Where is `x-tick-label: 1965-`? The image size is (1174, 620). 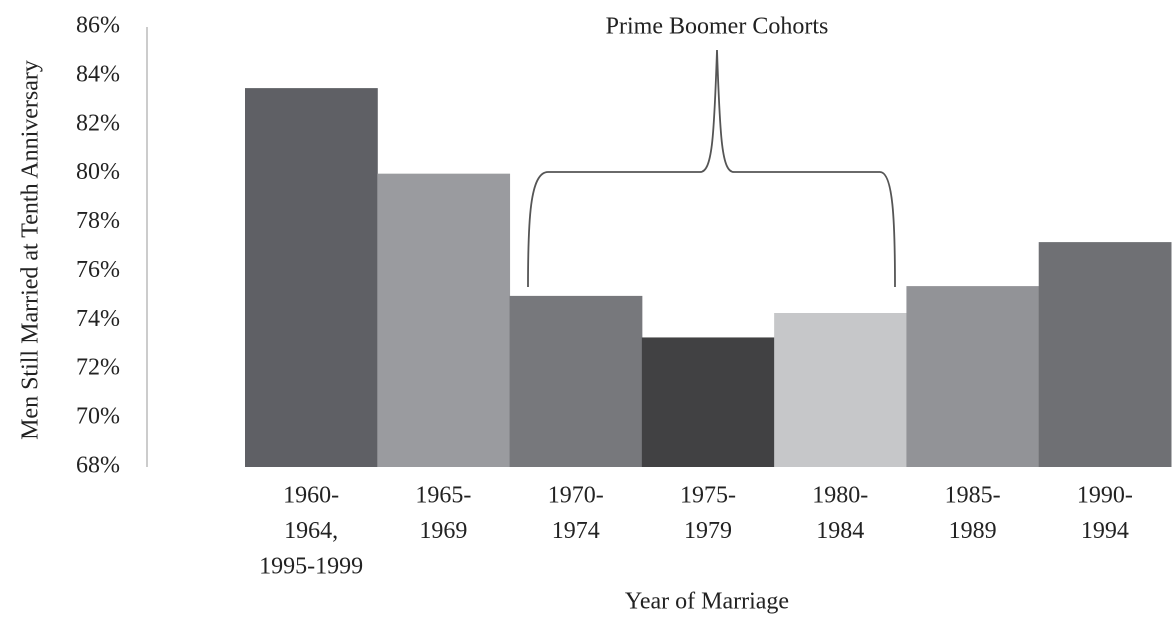
x-tick-label: 1965- is located at coordinates (443, 496).